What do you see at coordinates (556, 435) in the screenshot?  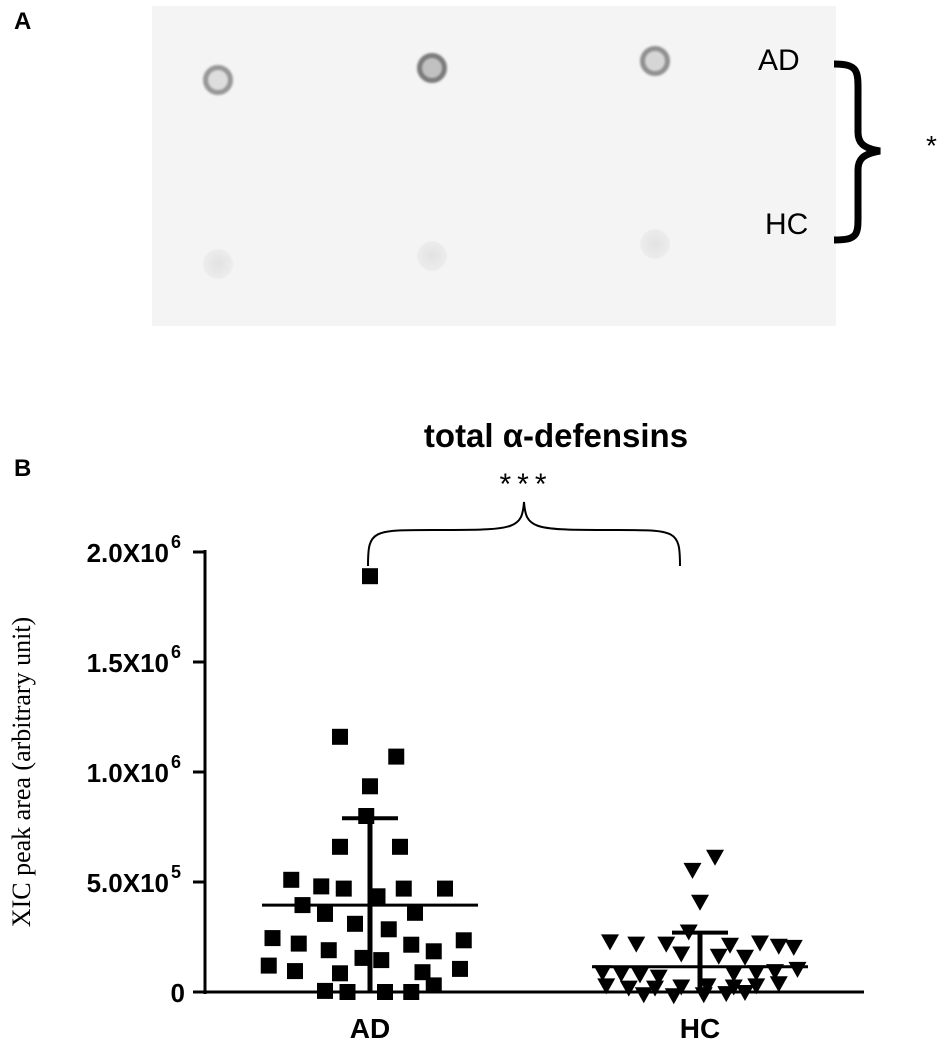 I see `chart-title: total α-defensins` at bounding box center [556, 435].